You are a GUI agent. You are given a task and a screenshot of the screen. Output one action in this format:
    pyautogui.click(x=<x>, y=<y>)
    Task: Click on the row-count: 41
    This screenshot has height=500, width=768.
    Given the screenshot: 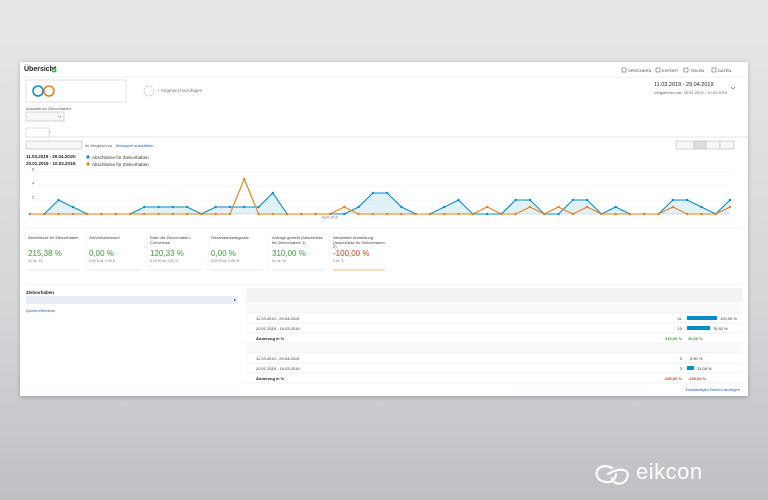 What is the action you would take?
    pyautogui.click(x=679, y=318)
    